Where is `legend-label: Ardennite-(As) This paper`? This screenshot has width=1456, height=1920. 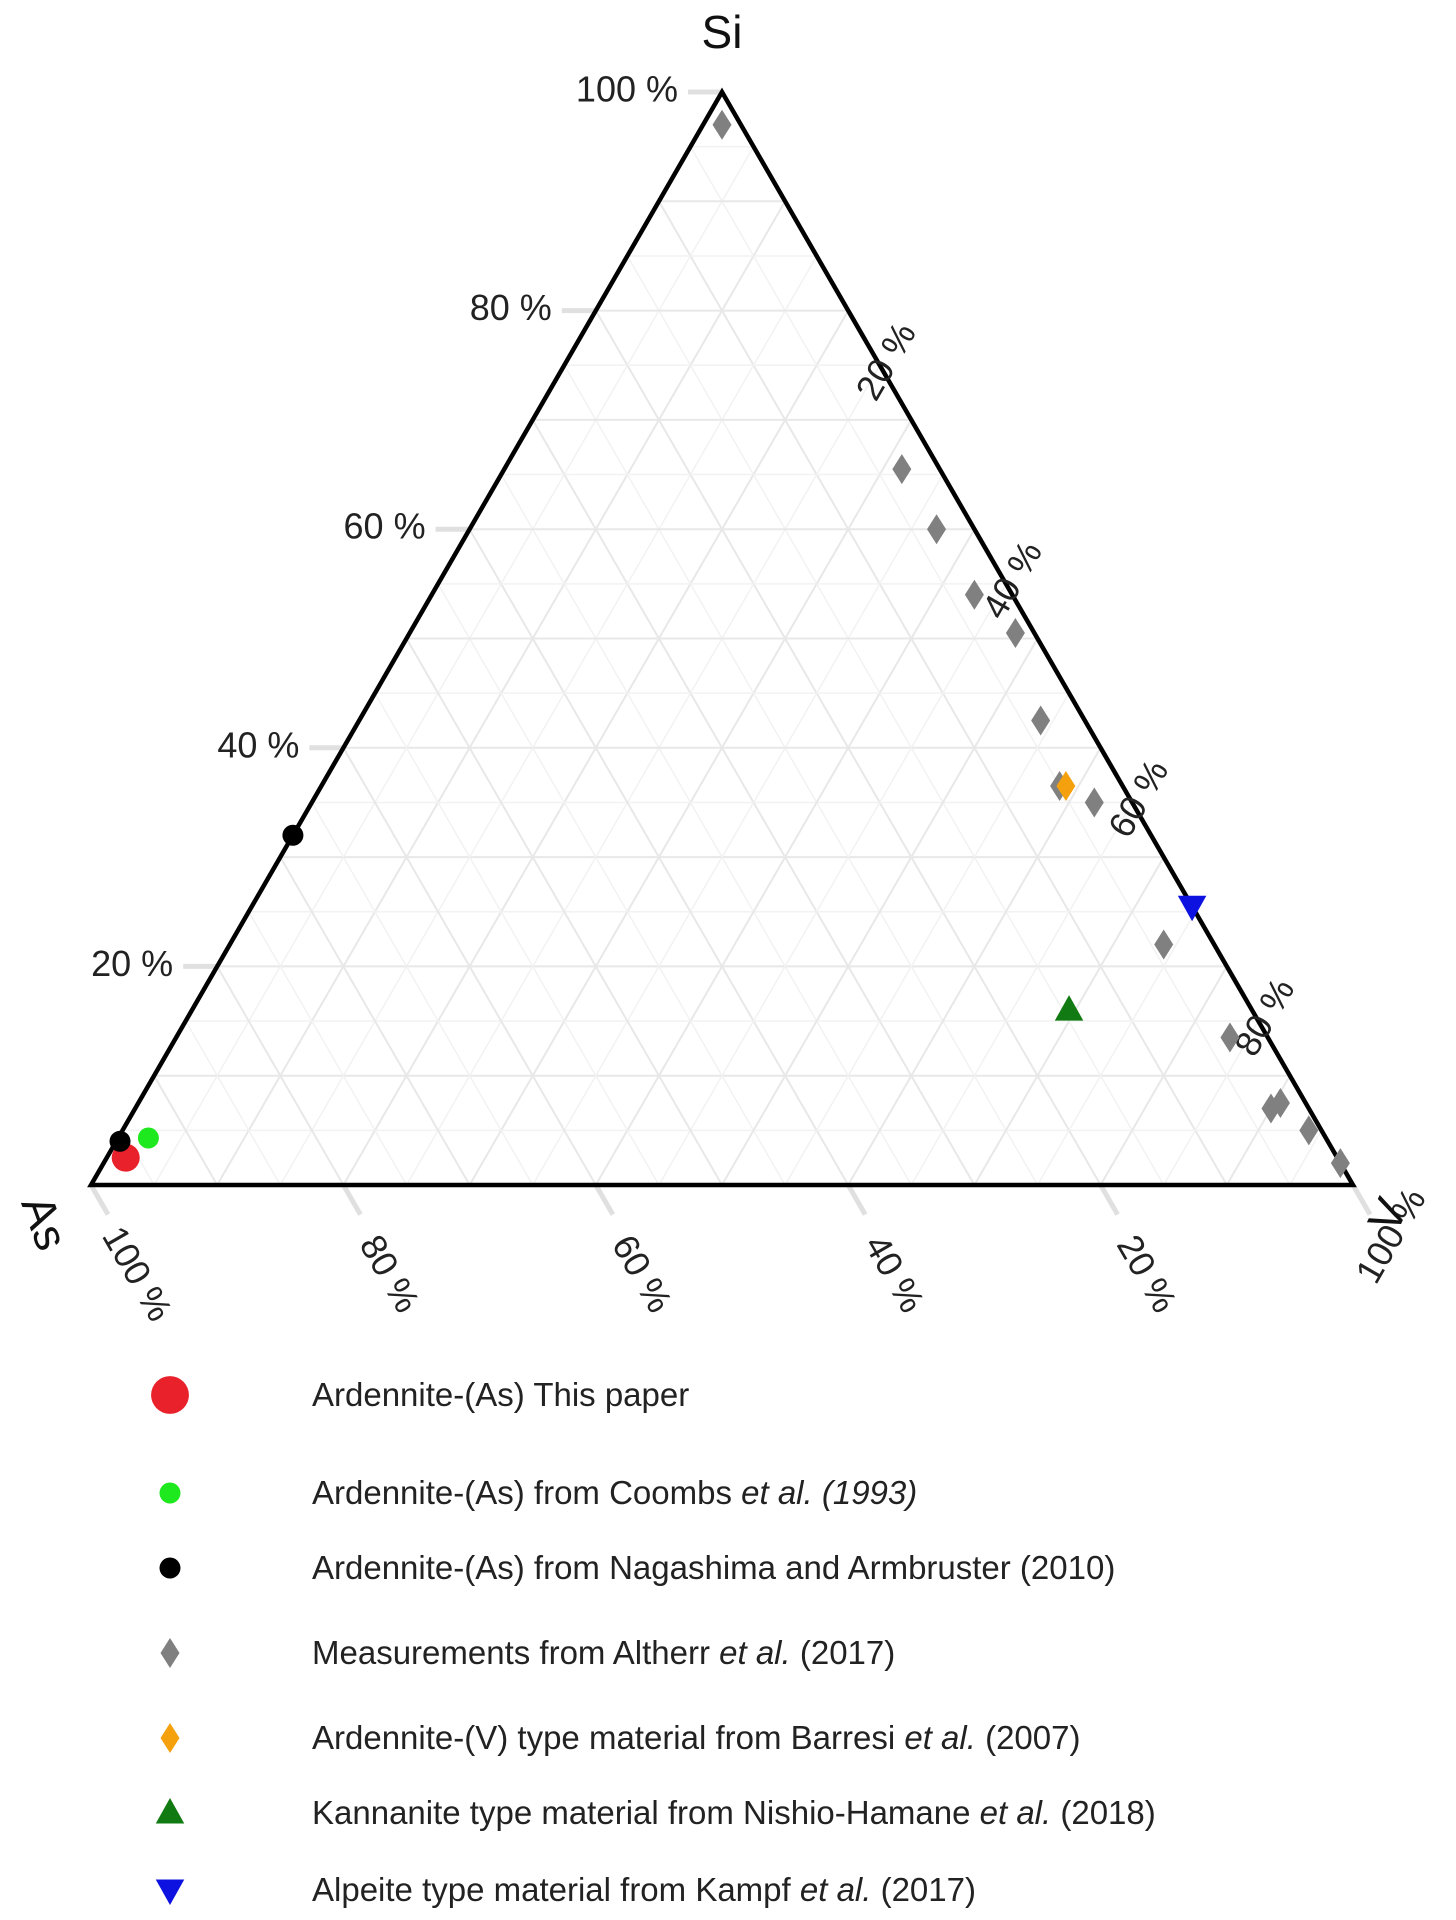
legend-label: Ardennite-(As) This paper is located at coordinates (500, 1395).